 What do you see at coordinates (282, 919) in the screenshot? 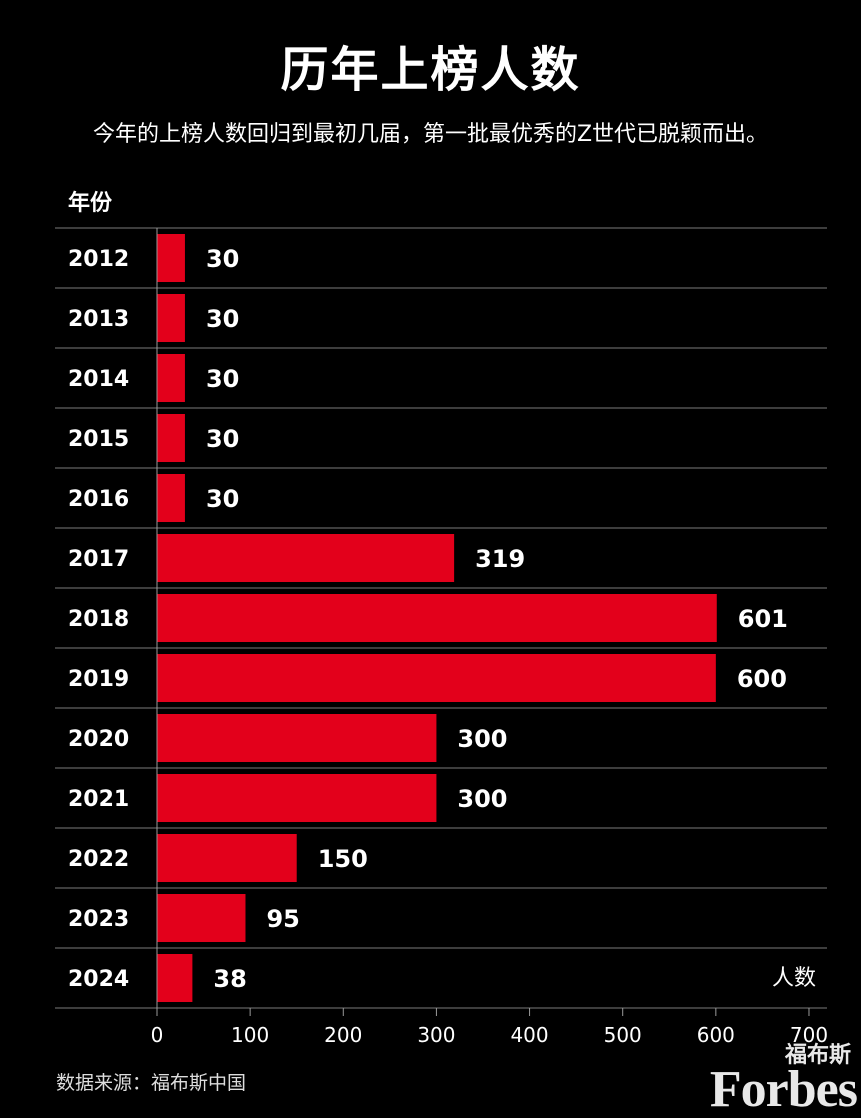
I see `value-label: 95` at bounding box center [282, 919].